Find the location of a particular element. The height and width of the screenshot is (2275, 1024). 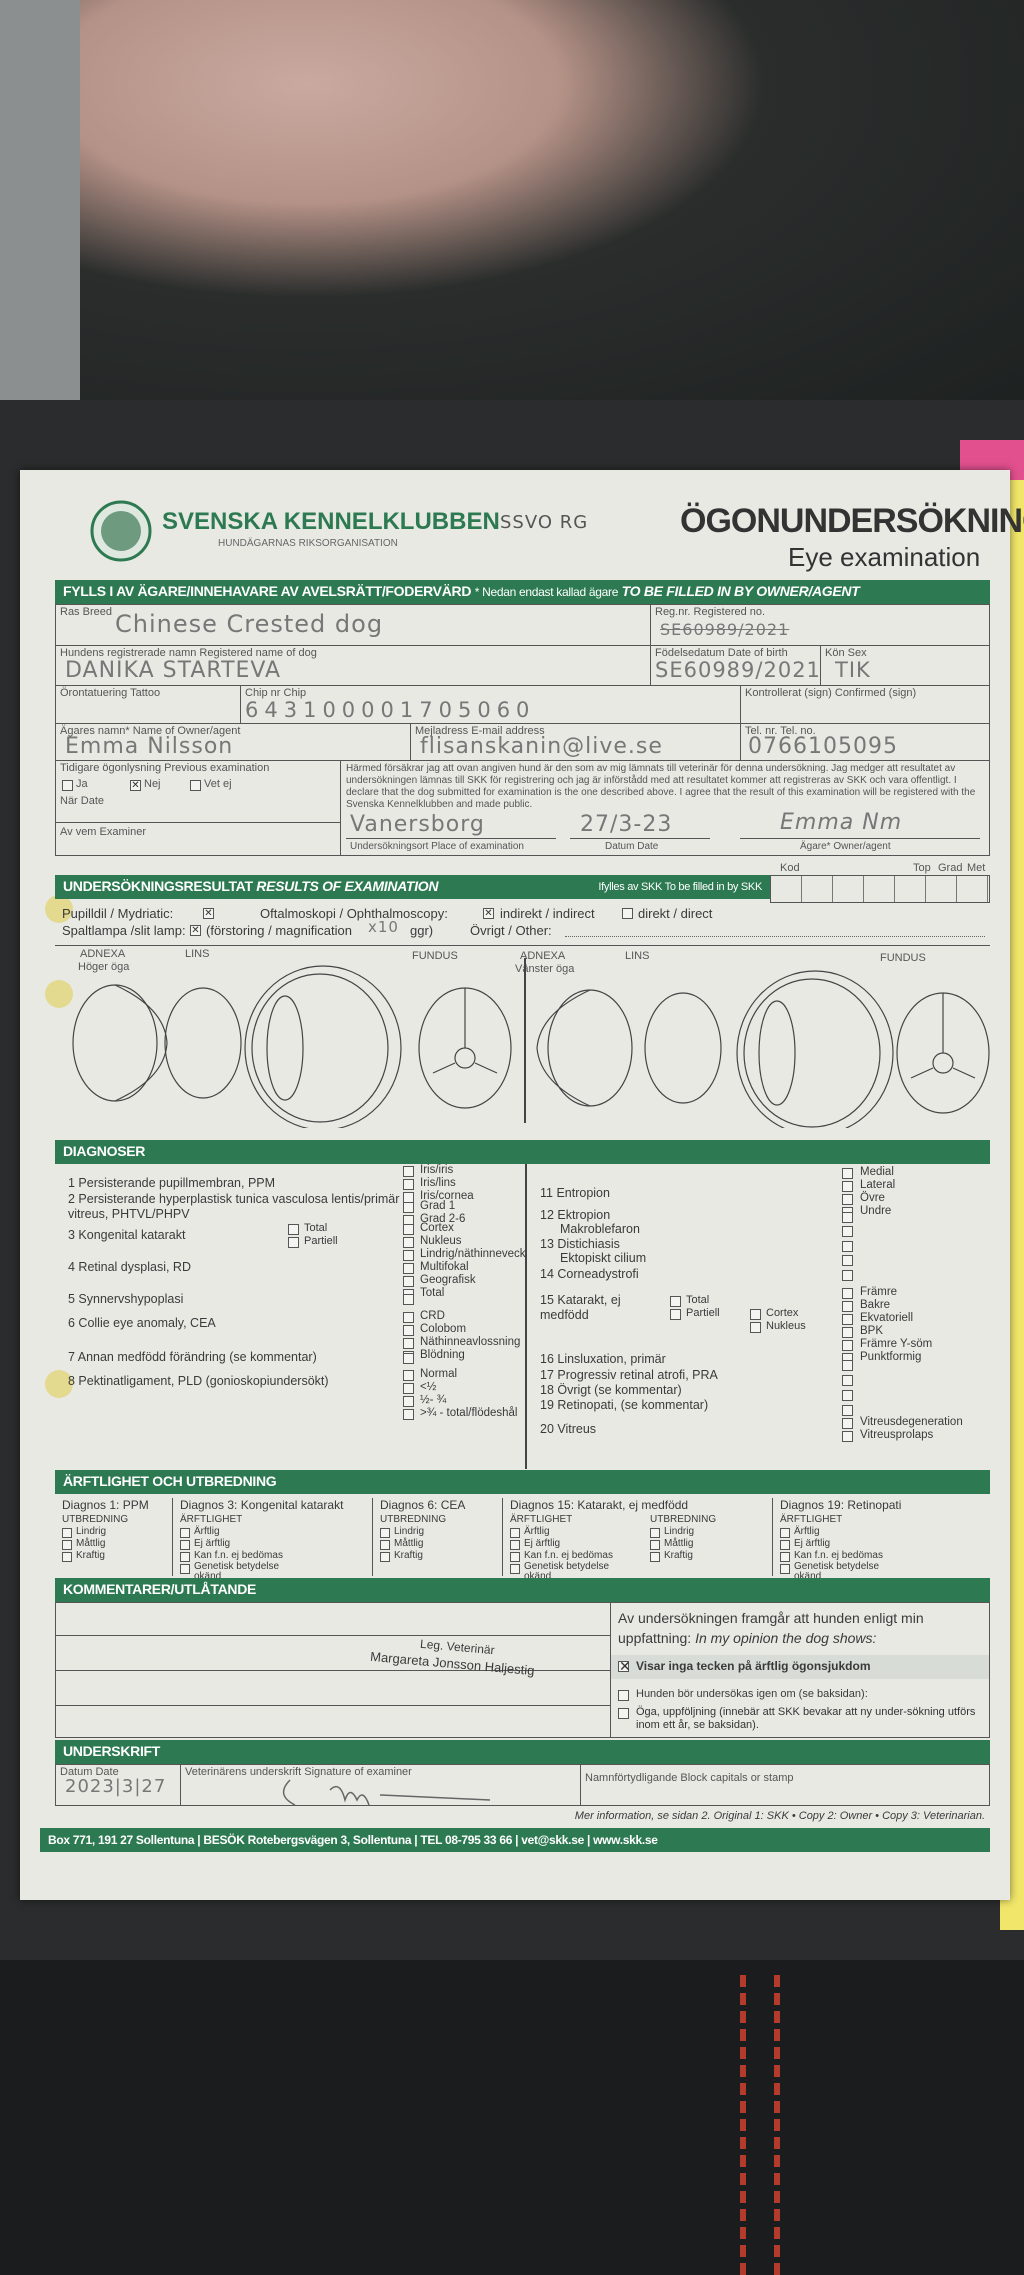

date-value: 27/3-23 is located at coordinates (626, 824).